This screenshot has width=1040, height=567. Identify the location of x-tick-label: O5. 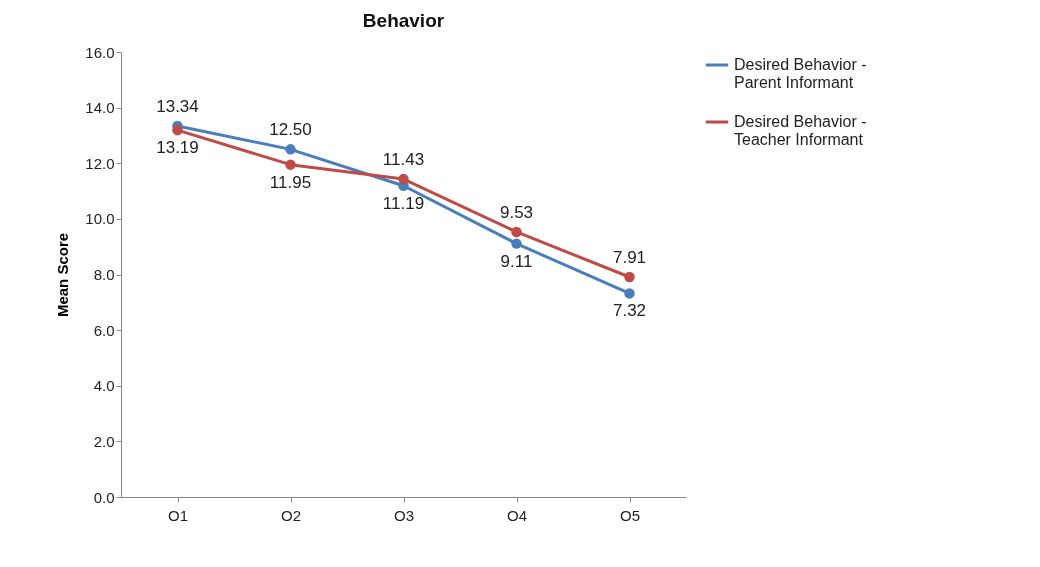
(630, 515).